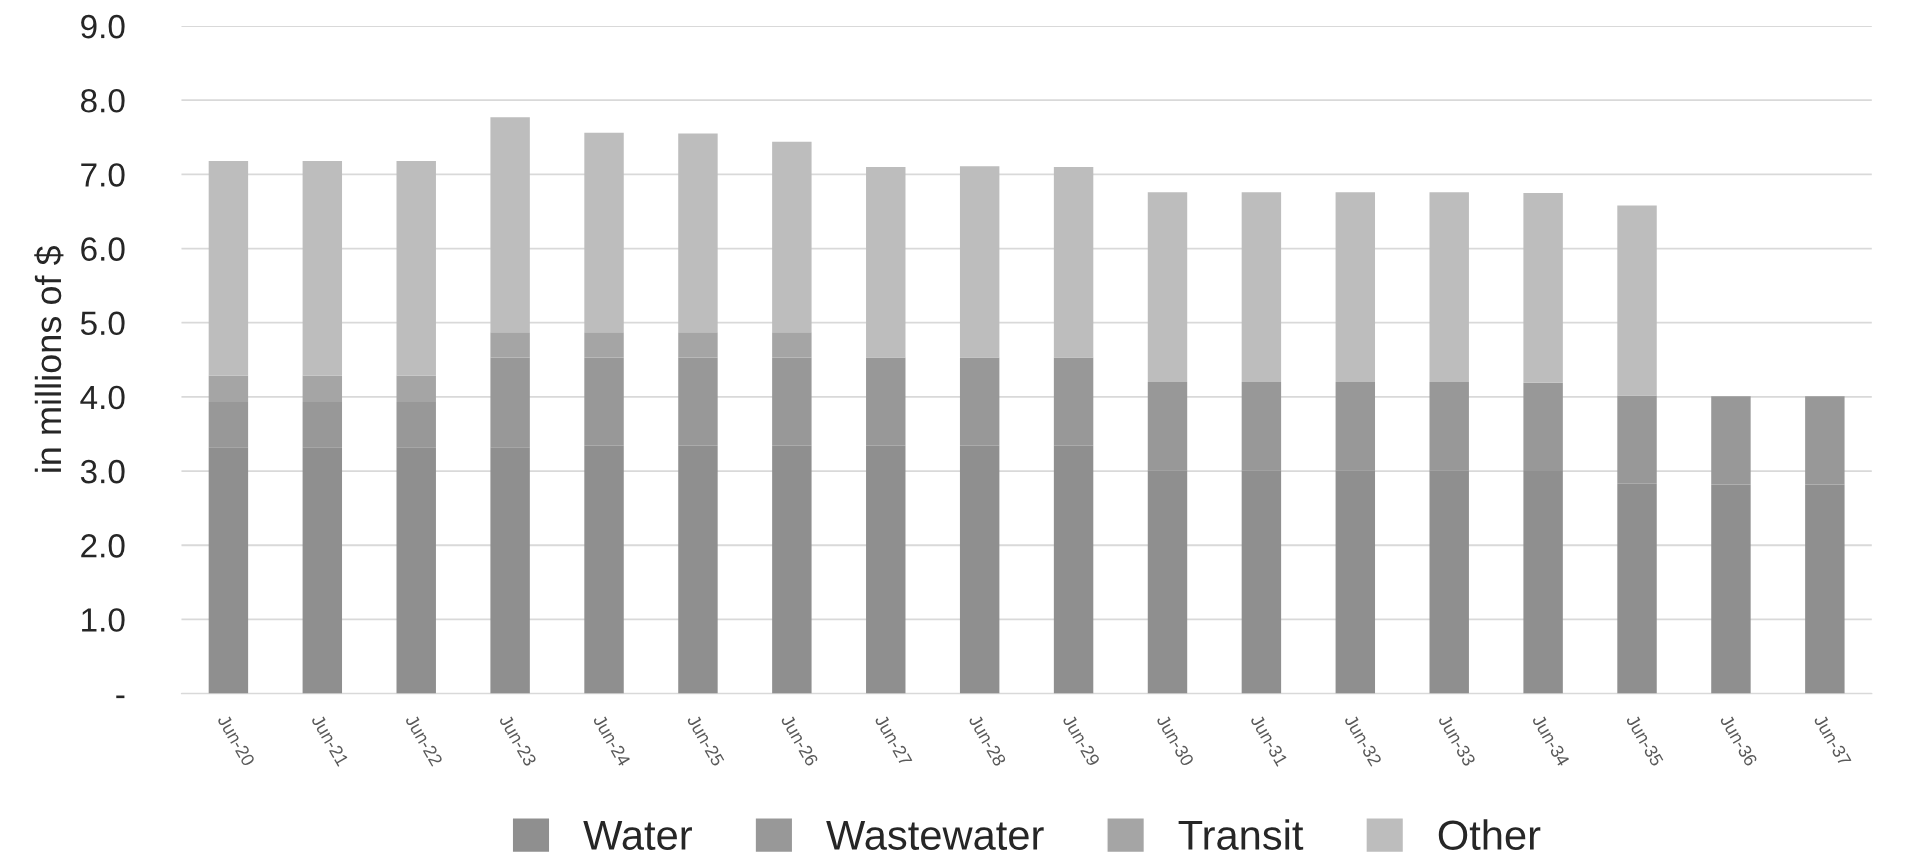 The image size is (1910, 867). Describe the element at coordinates (1489, 834) in the screenshot. I see `legend-label: Other` at that location.